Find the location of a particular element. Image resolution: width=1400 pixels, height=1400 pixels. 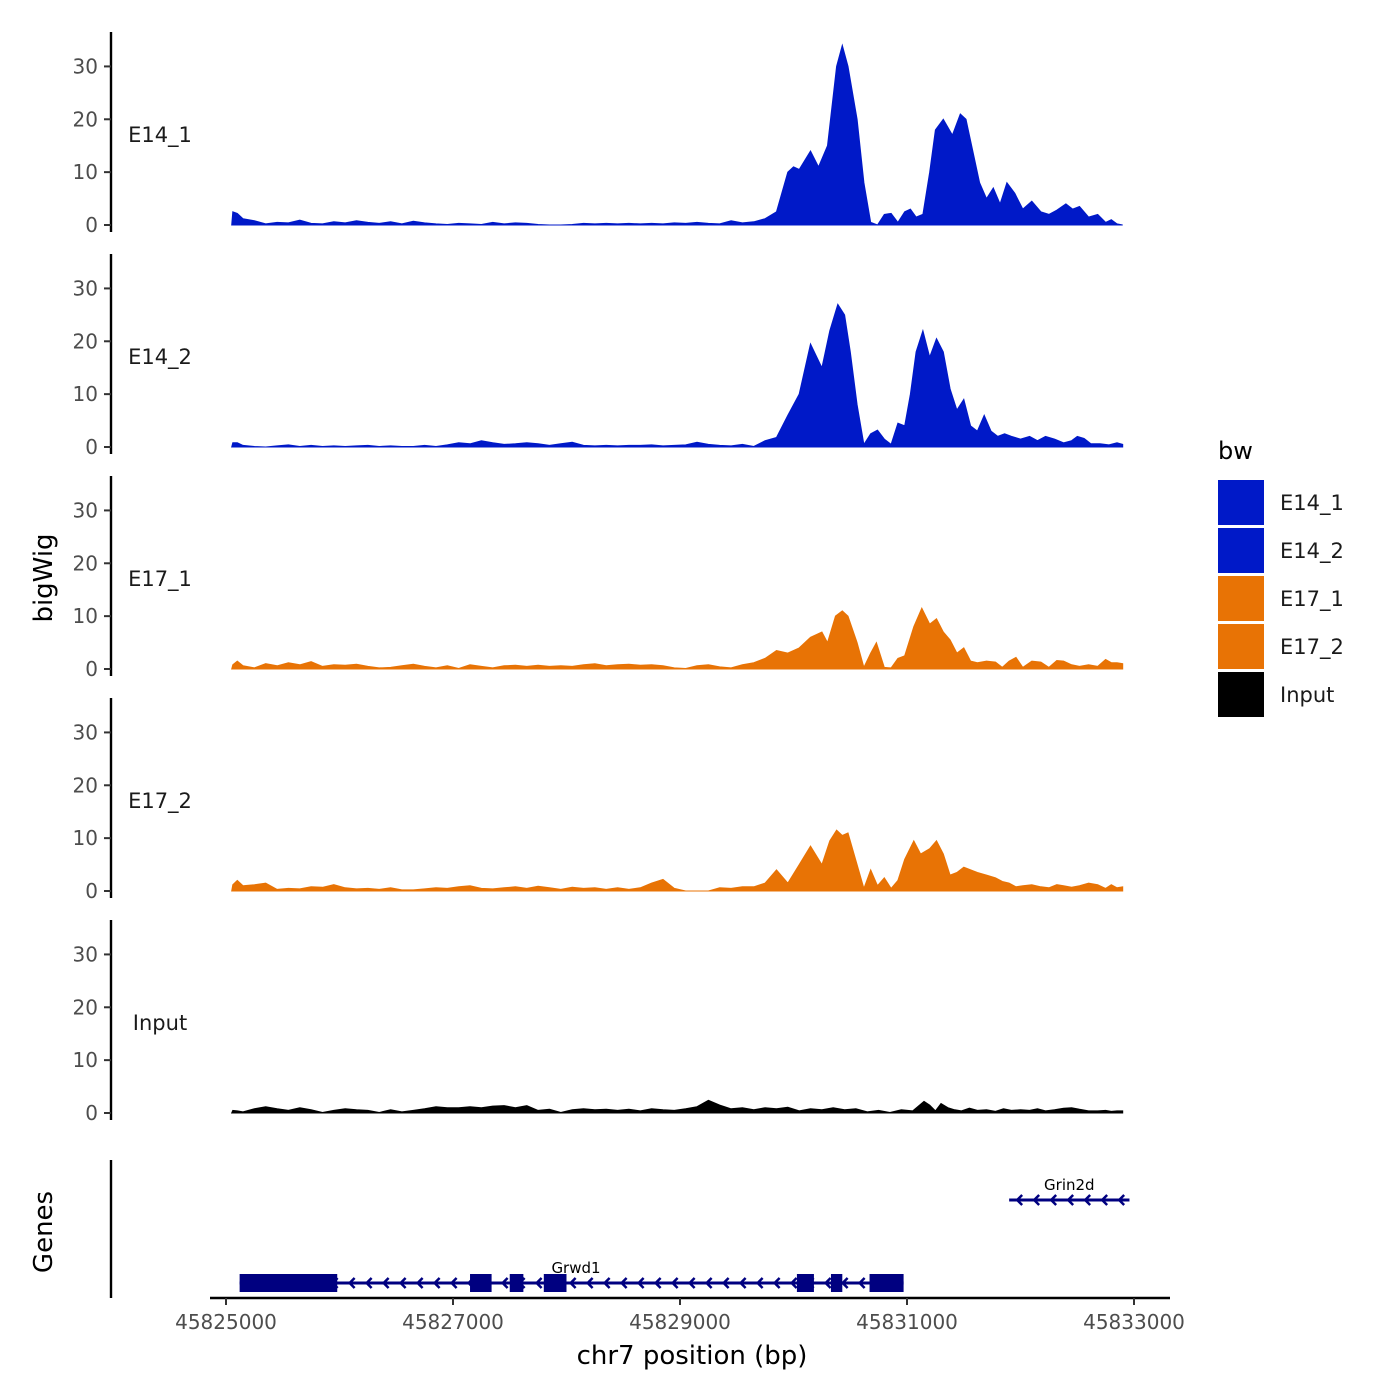

track-label: E14_2 is located at coordinates (160, 357).